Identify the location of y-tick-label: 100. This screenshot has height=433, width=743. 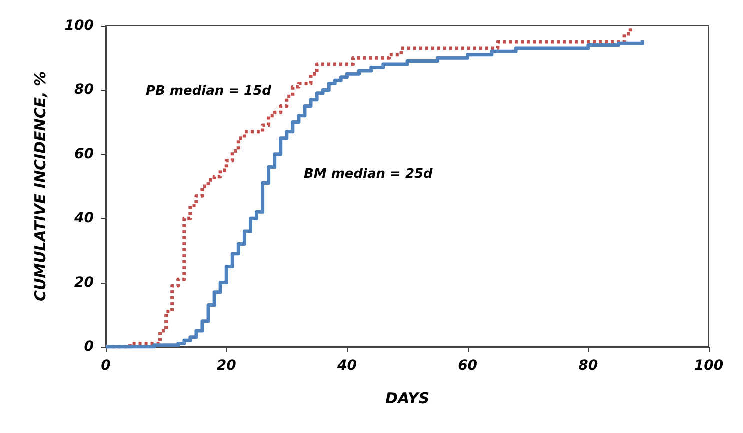
(79, 26).